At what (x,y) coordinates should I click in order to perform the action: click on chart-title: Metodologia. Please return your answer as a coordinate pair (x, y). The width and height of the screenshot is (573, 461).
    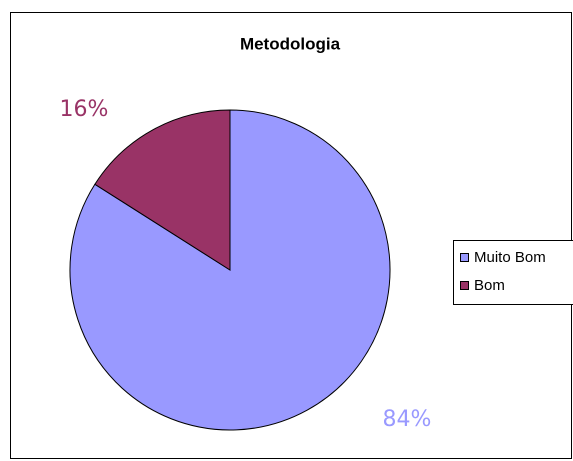
    Looking at the image, I should click on (290, 43).